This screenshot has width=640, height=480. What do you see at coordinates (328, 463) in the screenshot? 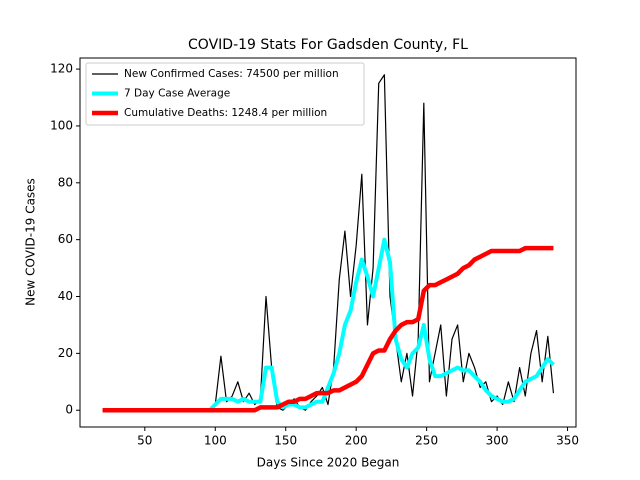
I see `x-axis-label: Days Since 2020 Began` at bounding box center [328, 463].